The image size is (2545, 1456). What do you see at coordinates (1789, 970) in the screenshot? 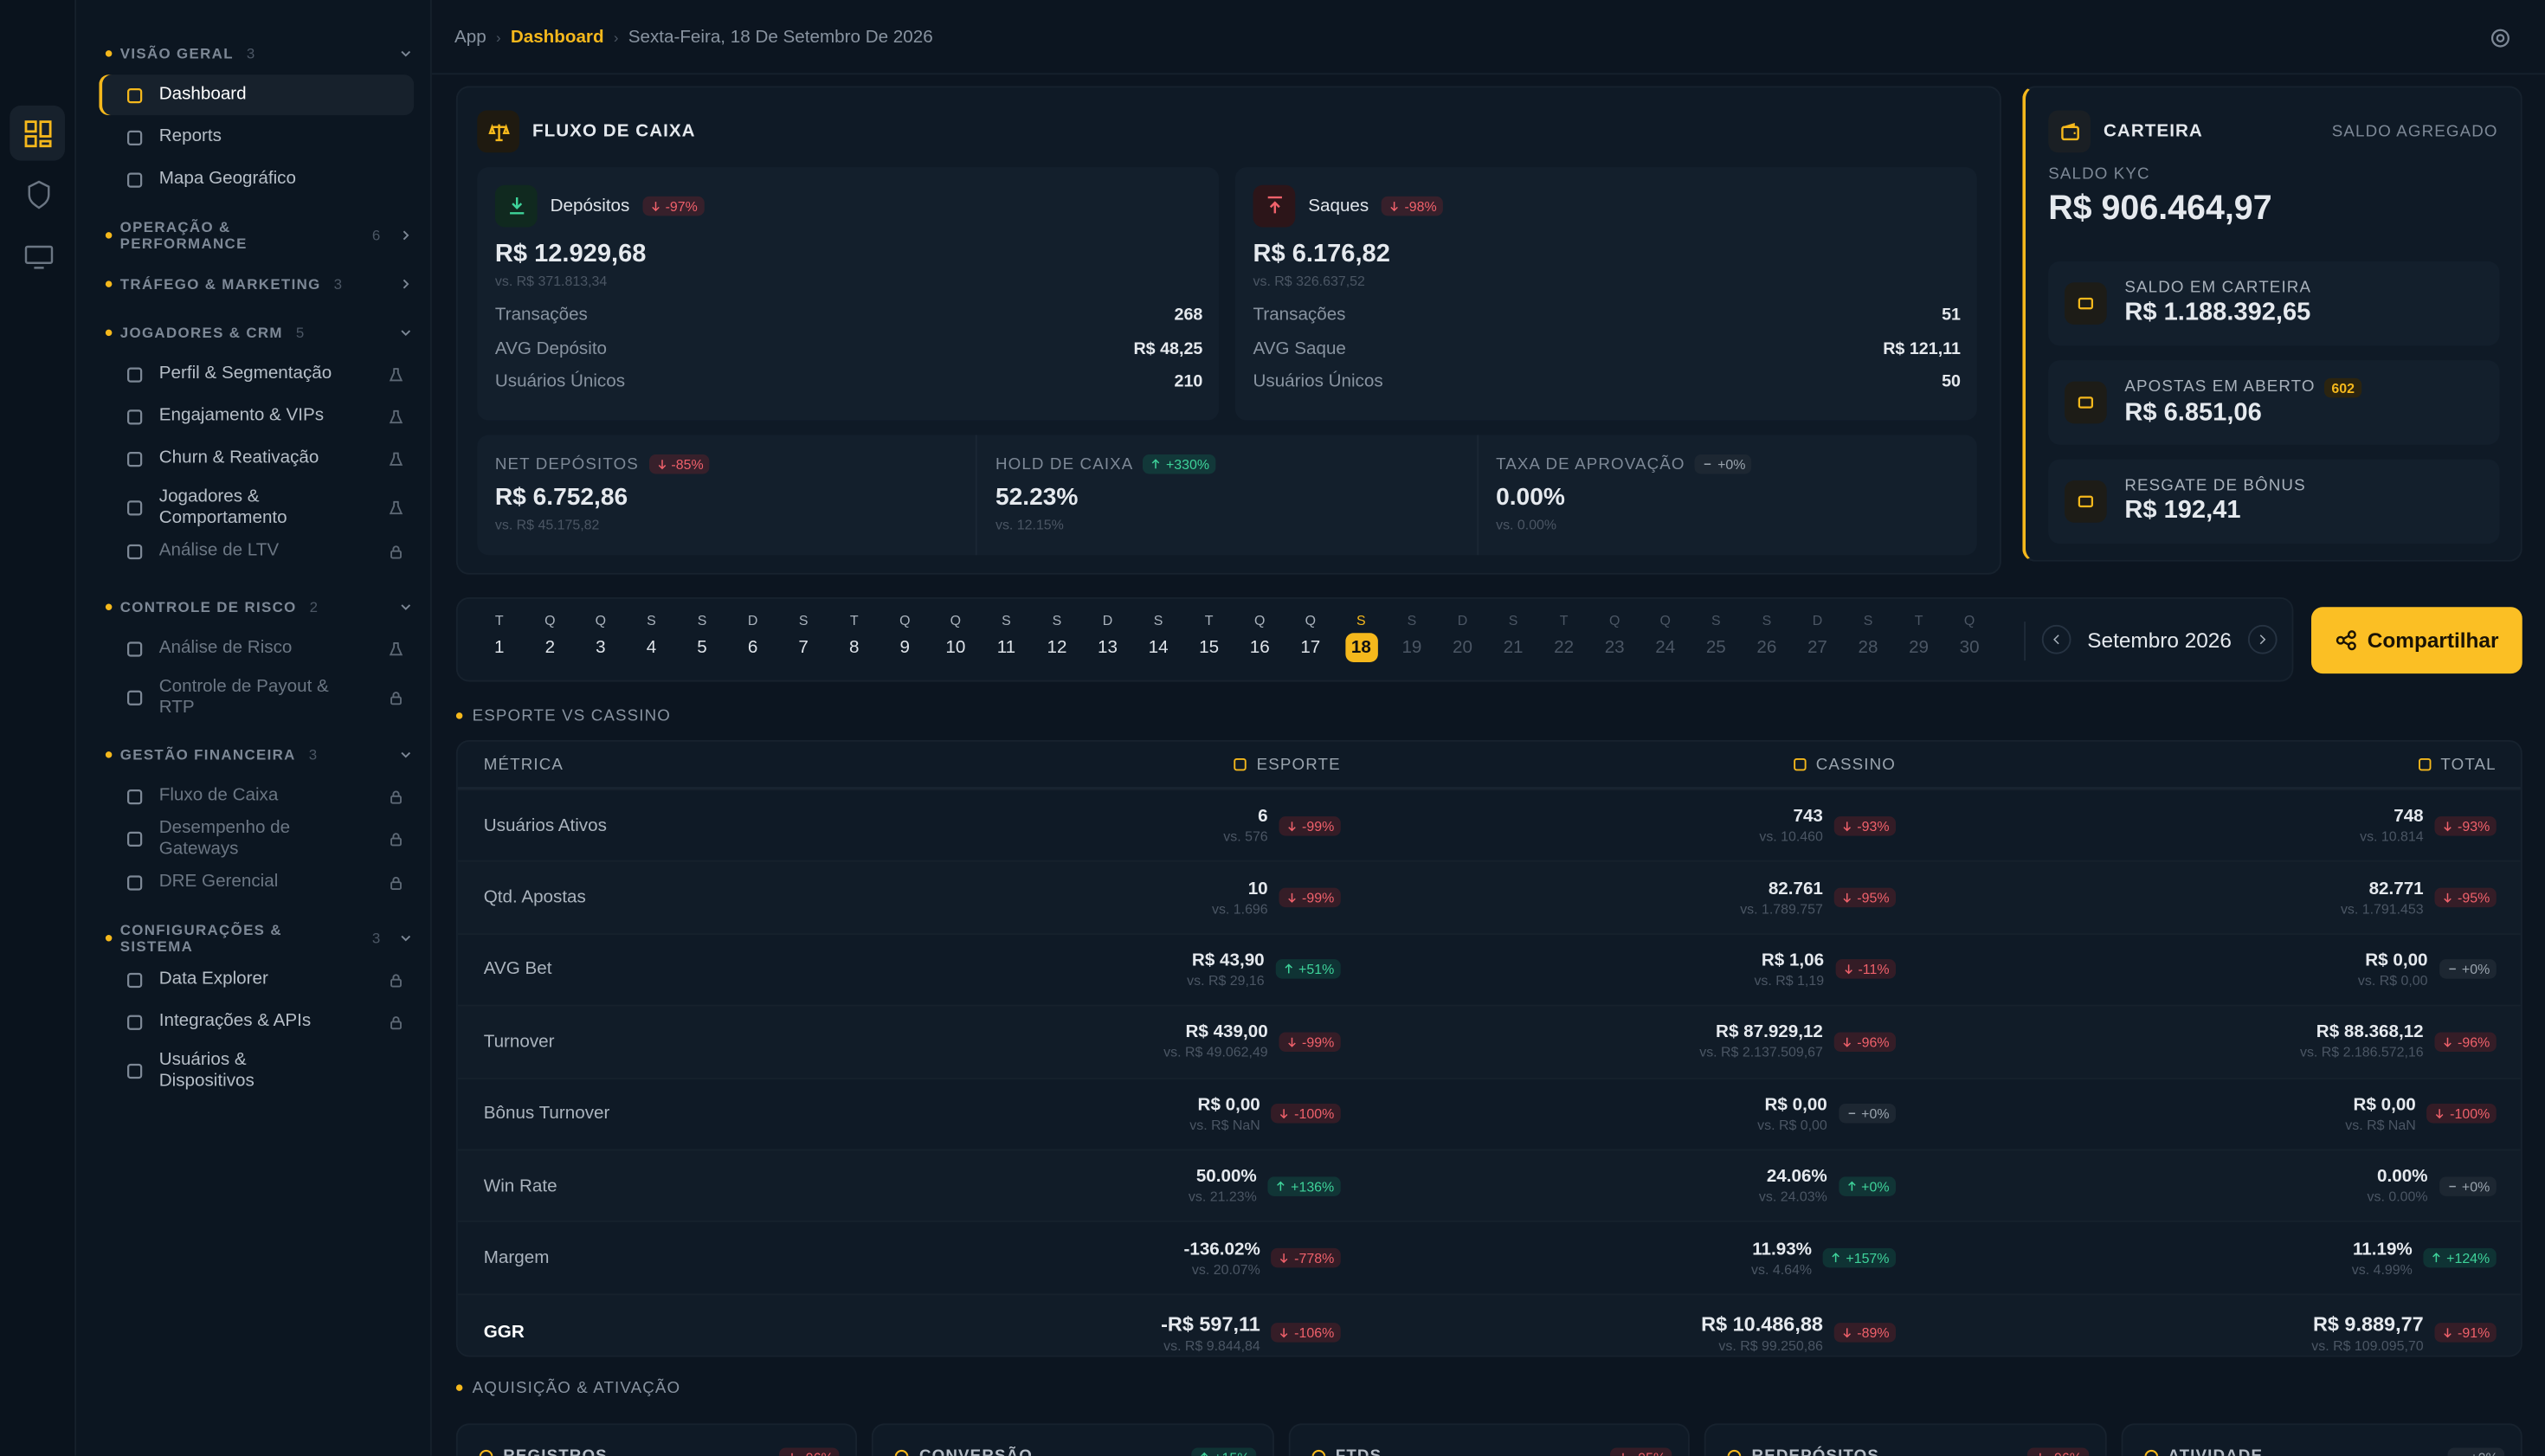
I see `cell-values: R$ 1,06 vs. R$ 1,19` at bounding box center [1789, 970].